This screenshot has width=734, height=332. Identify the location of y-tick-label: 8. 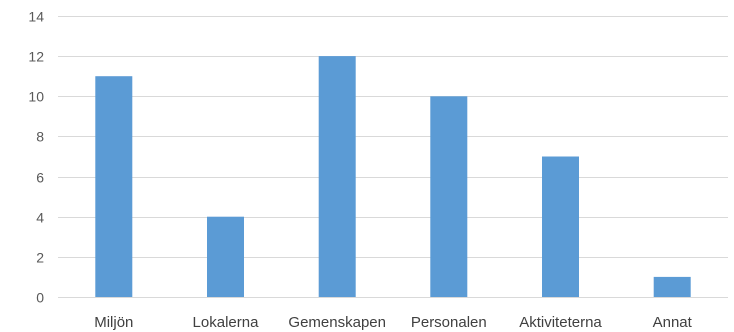
(40, 137).